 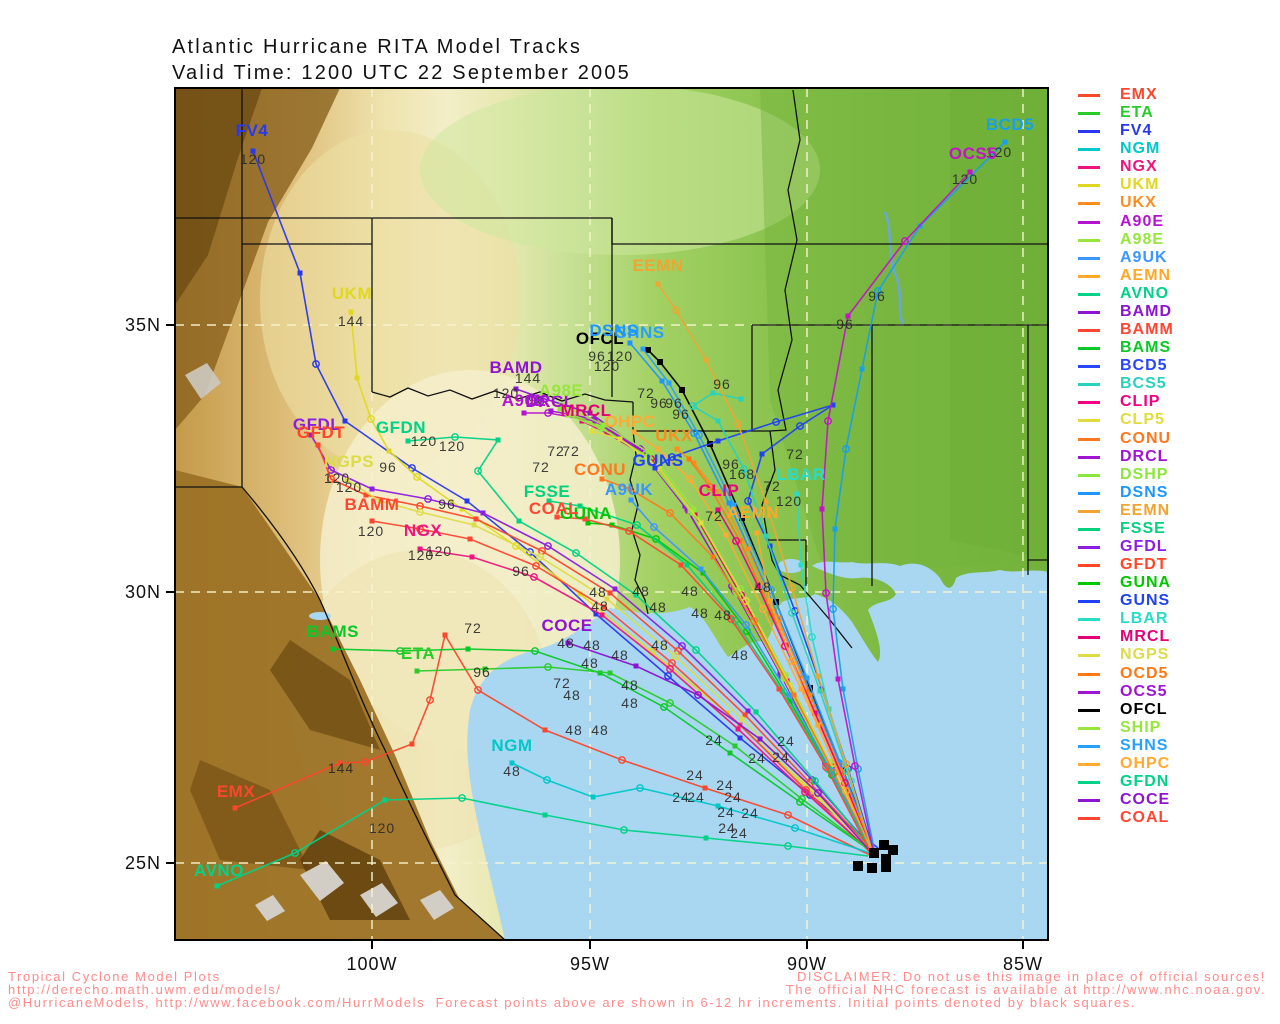 I want to click on legend-row-EEMN: EEMN, so click(x=1176, y=511).